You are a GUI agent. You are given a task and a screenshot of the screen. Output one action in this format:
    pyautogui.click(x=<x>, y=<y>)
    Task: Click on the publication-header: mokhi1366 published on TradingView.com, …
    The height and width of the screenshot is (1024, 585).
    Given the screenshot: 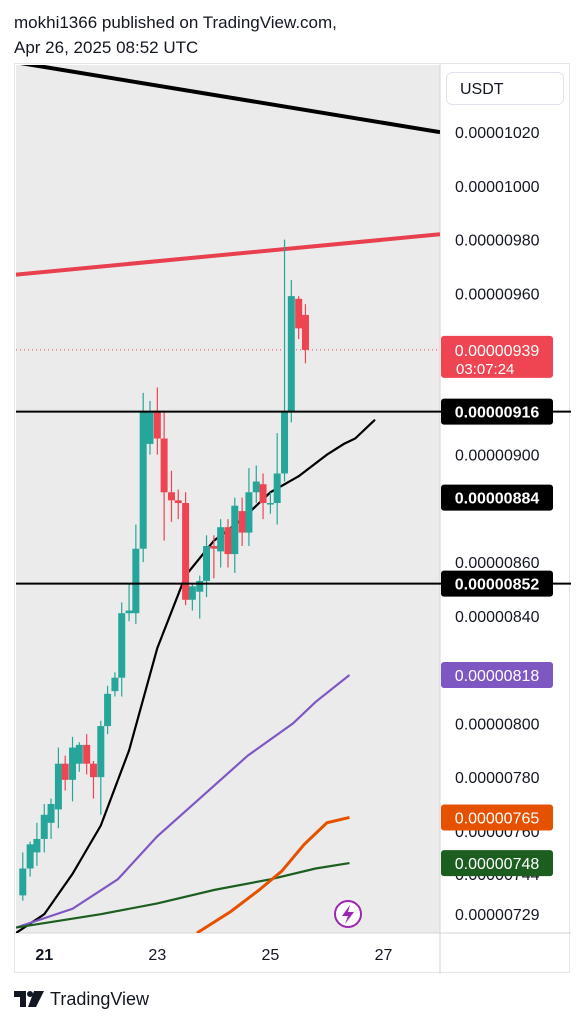 What is the action you would take?
    pyautogui.click(x=175, y=35)
    